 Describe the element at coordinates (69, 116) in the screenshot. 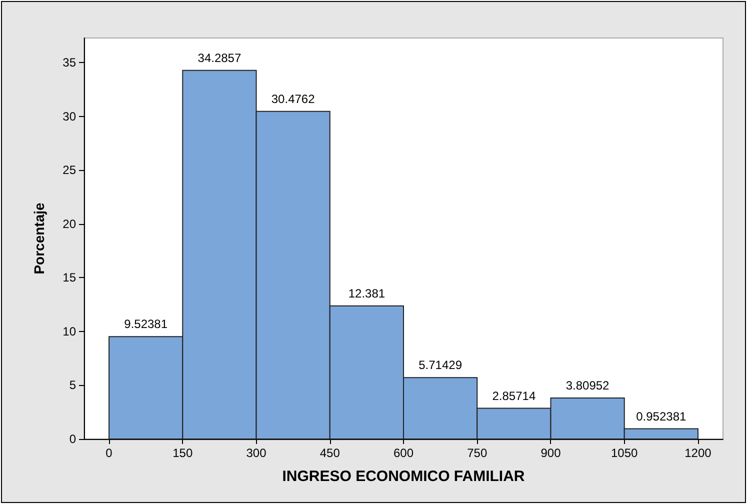

I see `y-tick-label: 30` at that location.